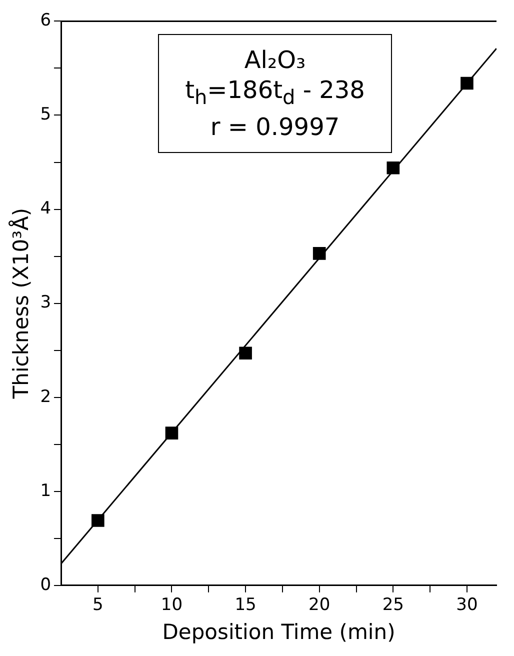 Image resolution: width=514 pixels, height=656 pixels. I want to click on x-tick-label: 30, so click(467, 605).